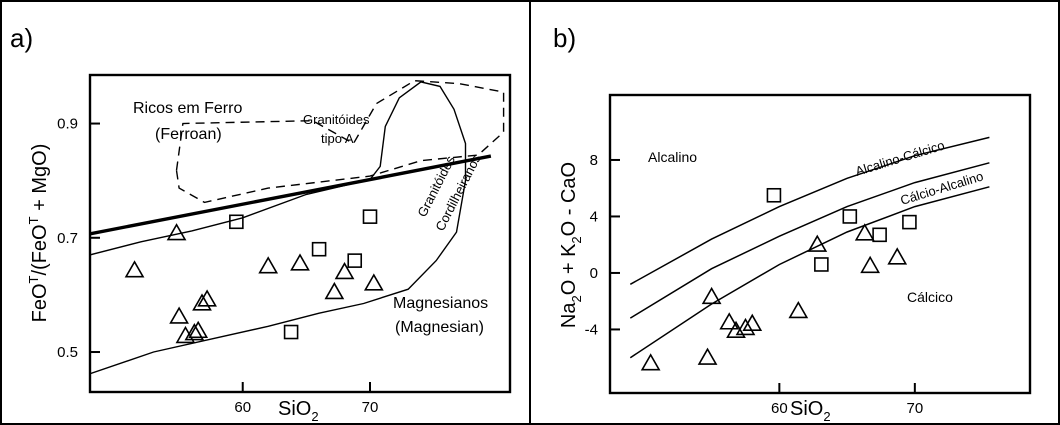 Image resolution: width=1060 pixels, height=425 pixels. What do you see at coordinates (67, 238) in the screenshot?
I see `panel-a-y-tick-label: 0.7` at bounding box center [67, 238].